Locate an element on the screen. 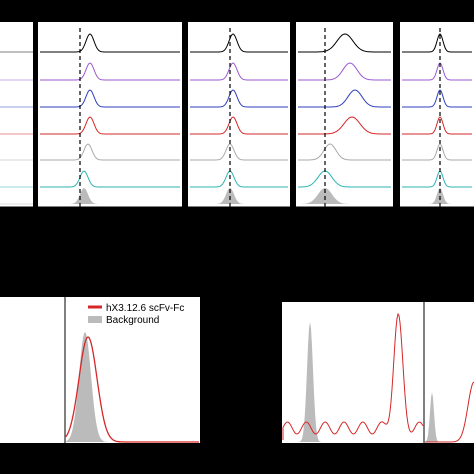 This screenshot has height=474, width=474. legend-swatch is located at coordinates (95, 319).